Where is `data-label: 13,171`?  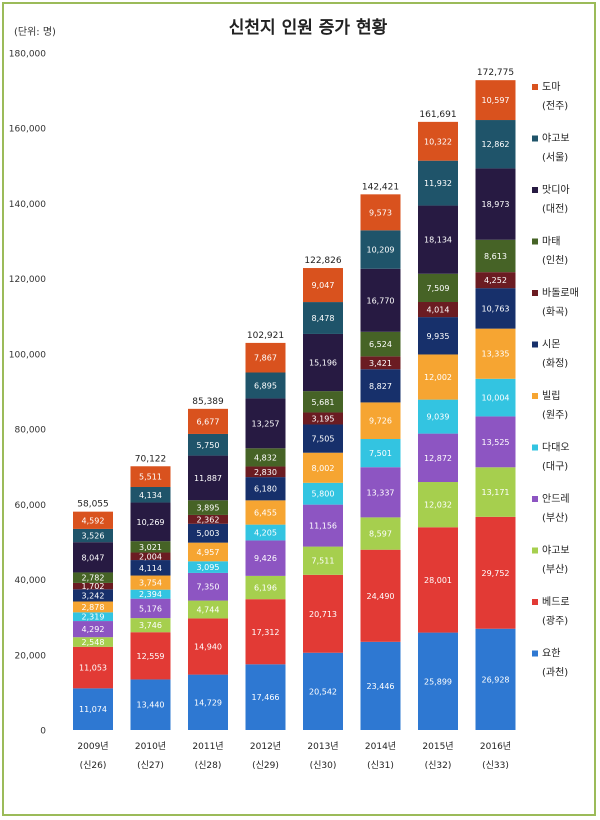
data-label: 13,171 is located at coordinates (496, 492).